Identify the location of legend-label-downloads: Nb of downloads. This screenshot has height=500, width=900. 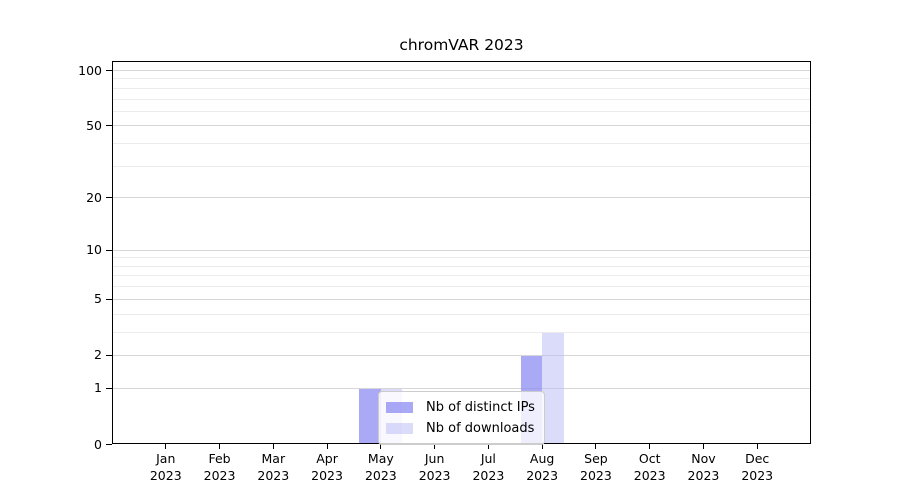
(480, 428).